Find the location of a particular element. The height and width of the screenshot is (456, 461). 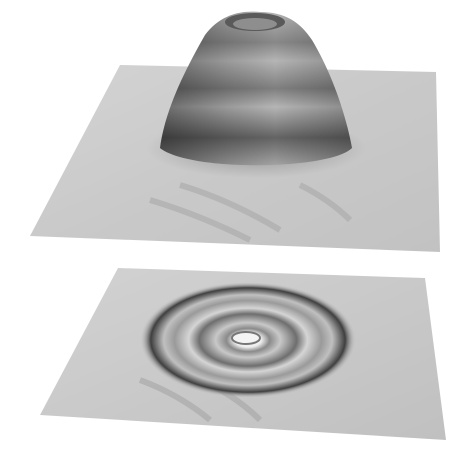

cone-bands is located at coordinates (256, 88).